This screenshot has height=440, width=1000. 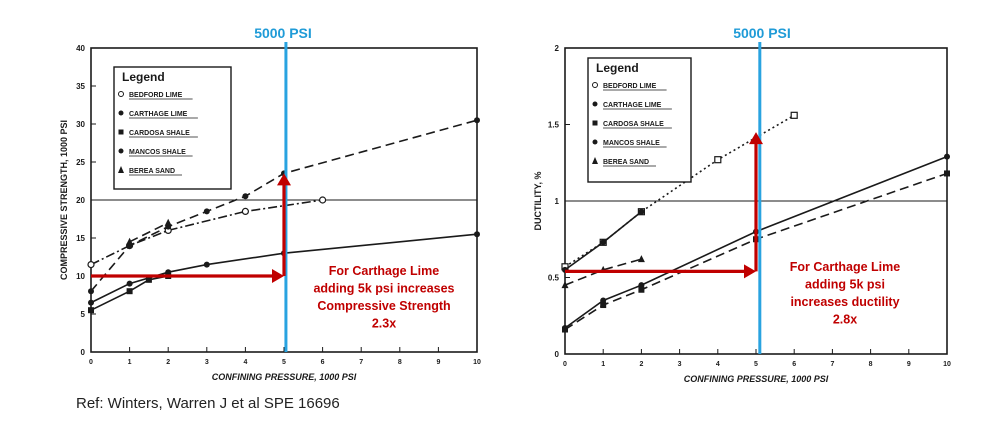 What do you see at coordinates (208, 403) in the screenshot?
I see `reference-text: Ref: Winters, Warren J et al SPE 16696` at bounding box center [208, 403].